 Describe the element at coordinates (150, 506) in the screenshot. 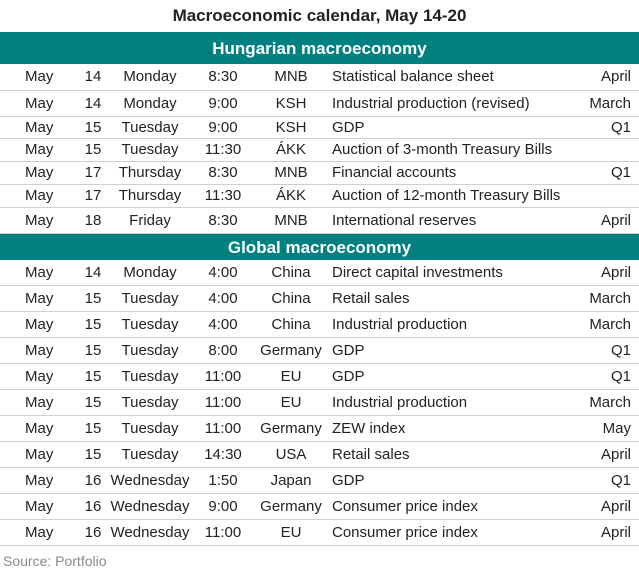

I see `weekday-cell: Wednesday` at that location.